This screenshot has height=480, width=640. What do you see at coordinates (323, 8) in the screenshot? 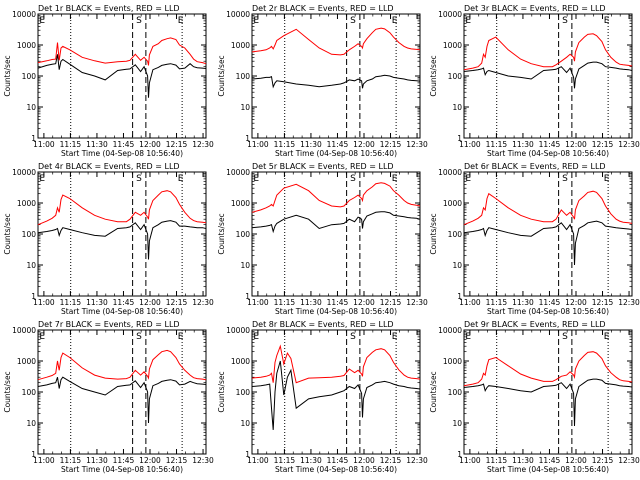
I see `chart-title: Det 2r BLACK = Events, RED = LLD` at bounding box center [323, 8].